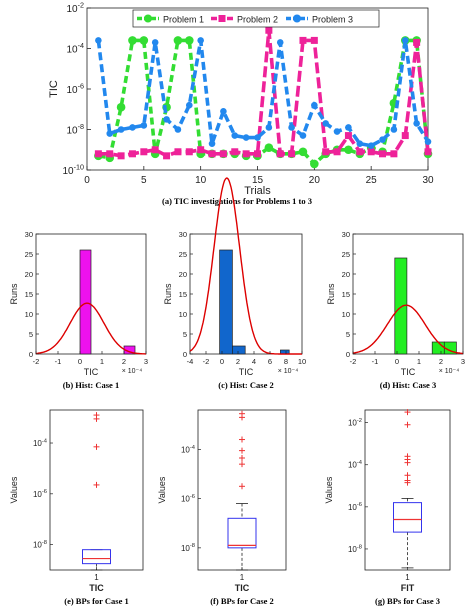 Image resolution: width=474 pixels, height=611 pixels. What do you see at coordinates (124, 361) in the screenshot?
I see `x-tick-label: 2` at bounding box center [124, 361].